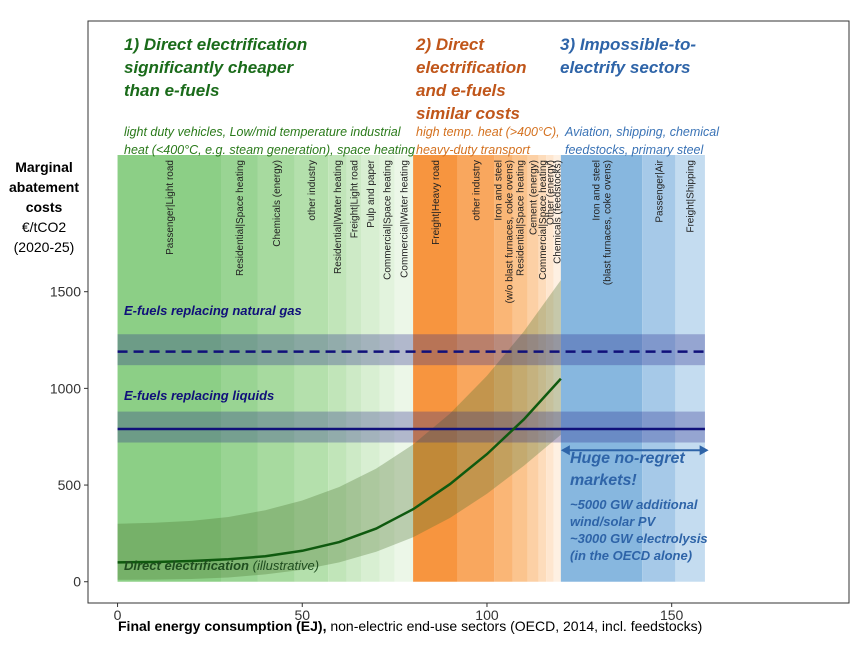 The width and height of the screenshot is (858, 645). I want to click on sector-label-4-line-0: Residential|Water heating, so click(338, 217).